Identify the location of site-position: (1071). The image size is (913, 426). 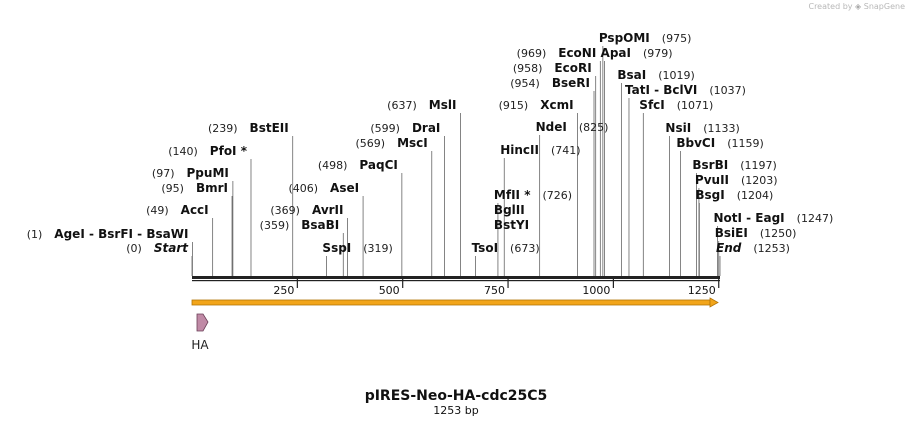
(695, 105).